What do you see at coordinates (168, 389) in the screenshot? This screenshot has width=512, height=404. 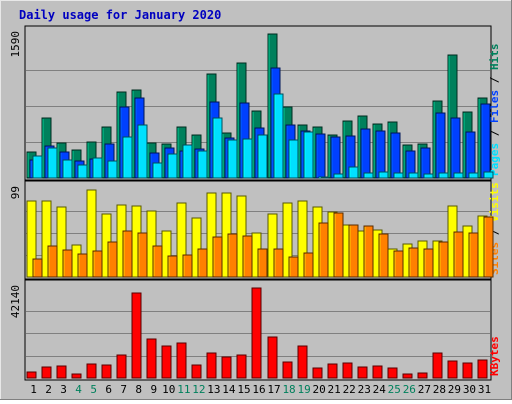 I see `x-tick-day-10: 10` at bounding box center [168, 389].